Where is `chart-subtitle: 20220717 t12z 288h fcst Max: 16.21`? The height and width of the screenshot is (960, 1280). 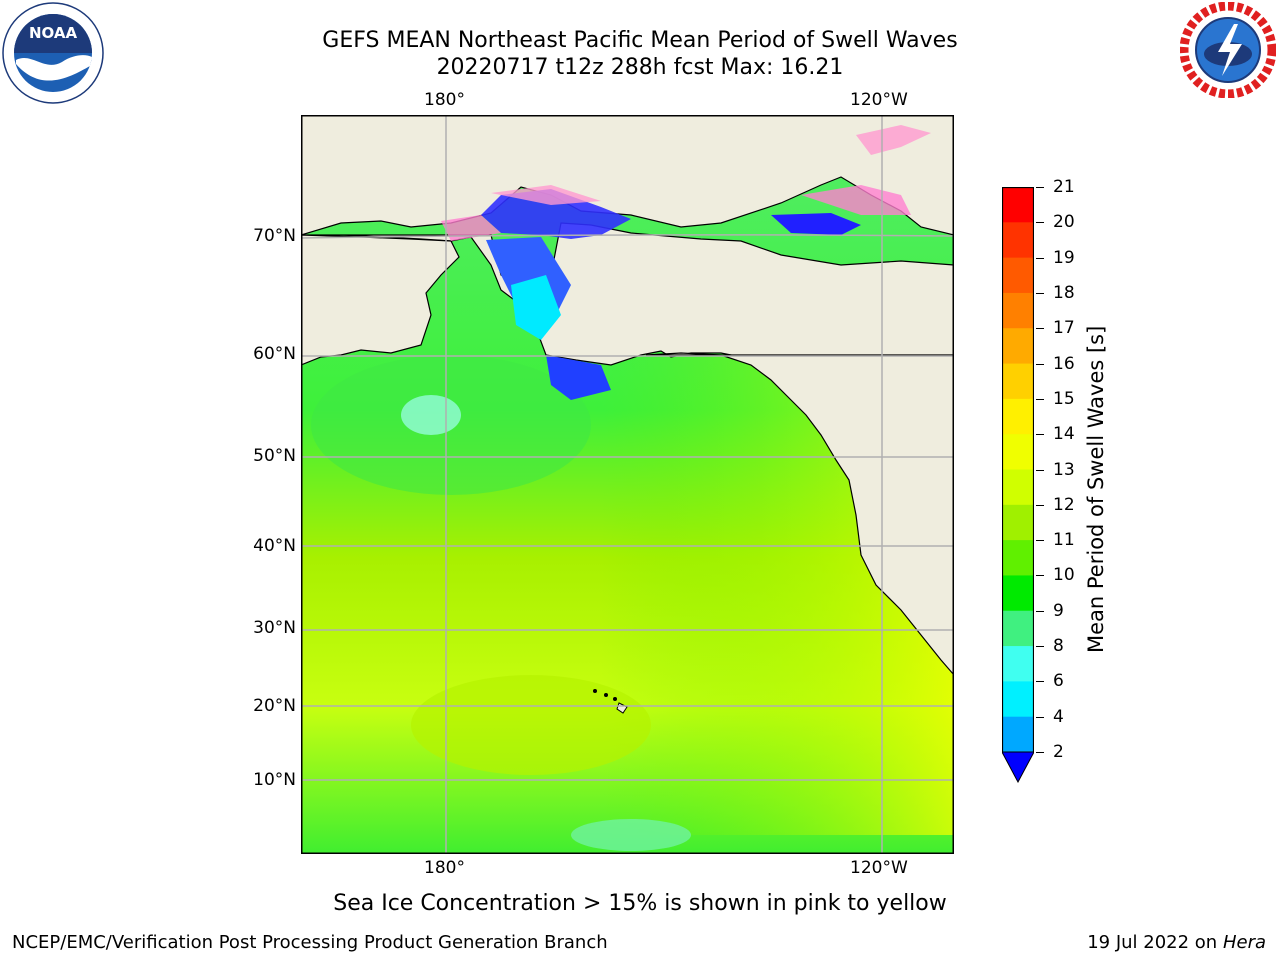 chart-subtitle: 20220717 t12z 288h fcst Max: 16.21 is located at coordinates (640, 67).